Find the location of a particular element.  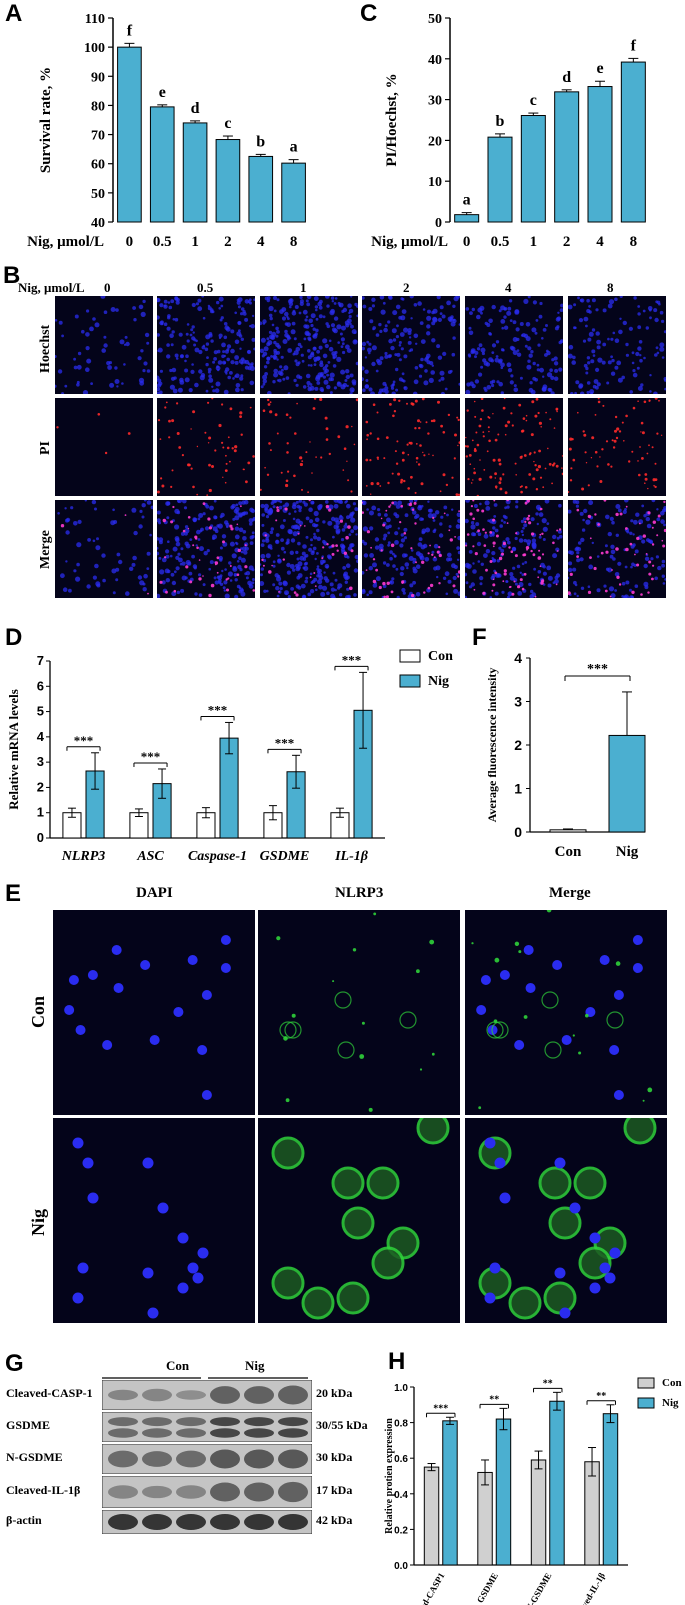

pi-image is located at coordinates (104, 447).